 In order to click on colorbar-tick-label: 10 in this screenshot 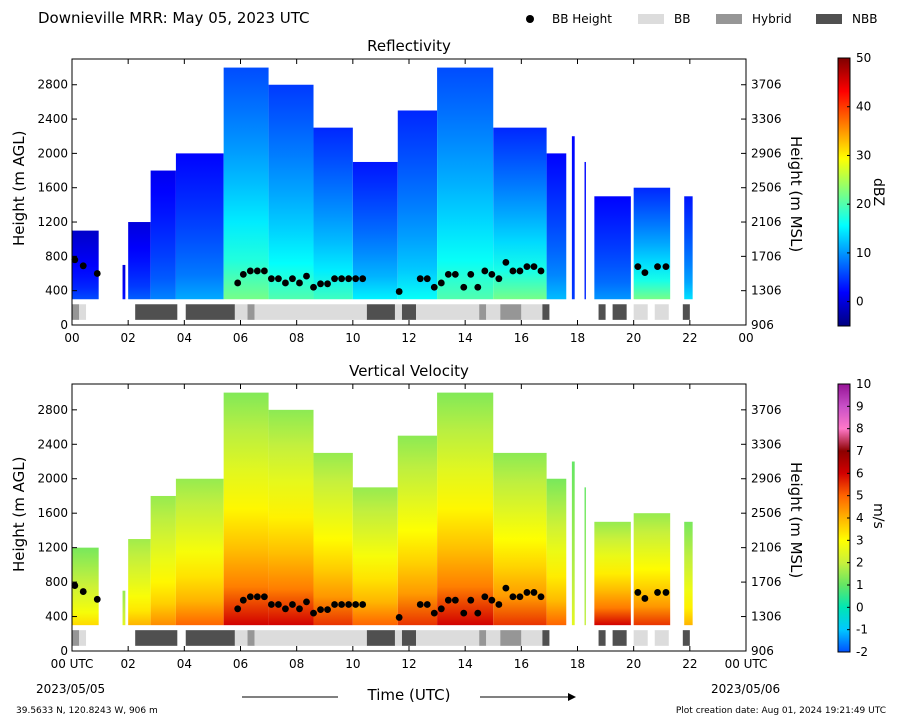, I will do `click(863, 253)`.